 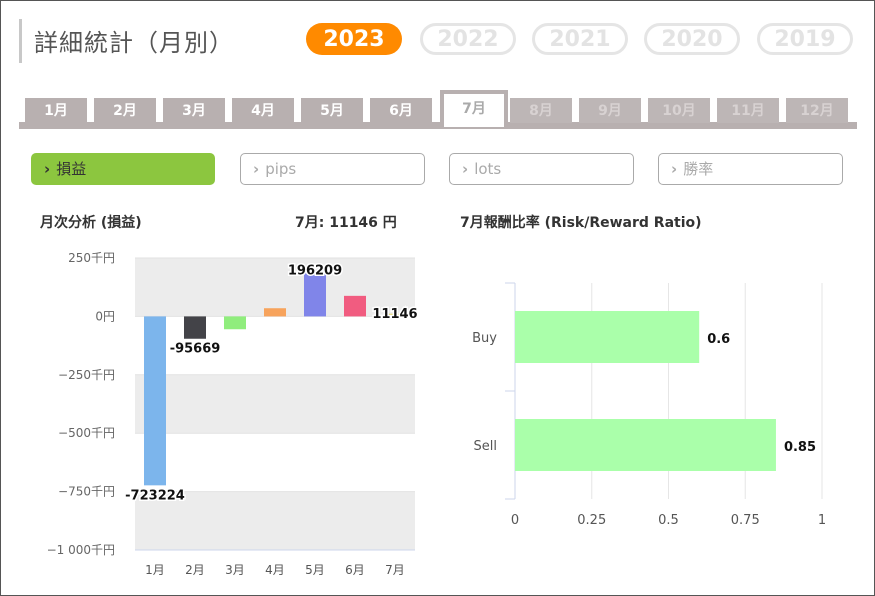 What do you see at coordinates (541, 110) in the screenshot?
I see `tab-month-8: 8月` at bounding box center [541, 110].